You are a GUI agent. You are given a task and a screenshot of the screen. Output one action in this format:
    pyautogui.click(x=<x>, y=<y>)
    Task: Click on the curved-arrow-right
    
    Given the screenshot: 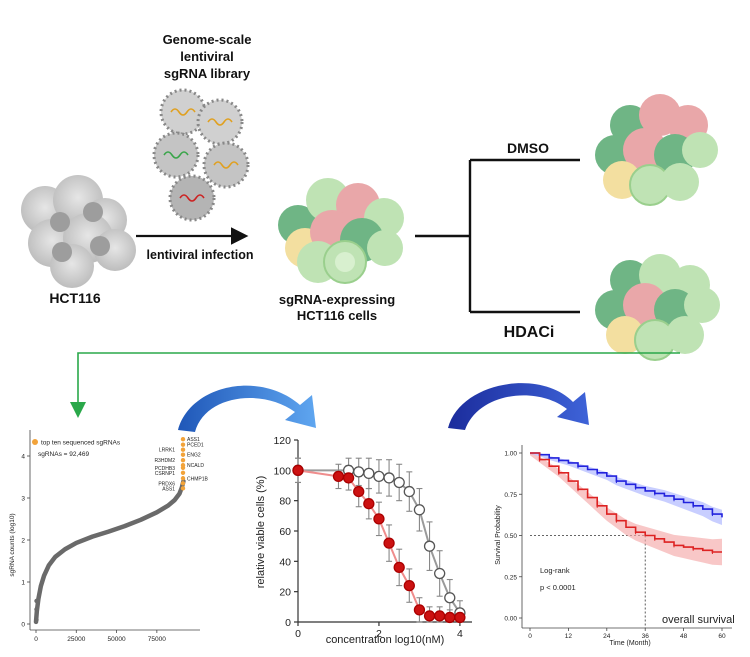 What is the action you would take?
    pyautogui.click(x=518, y=406)
    